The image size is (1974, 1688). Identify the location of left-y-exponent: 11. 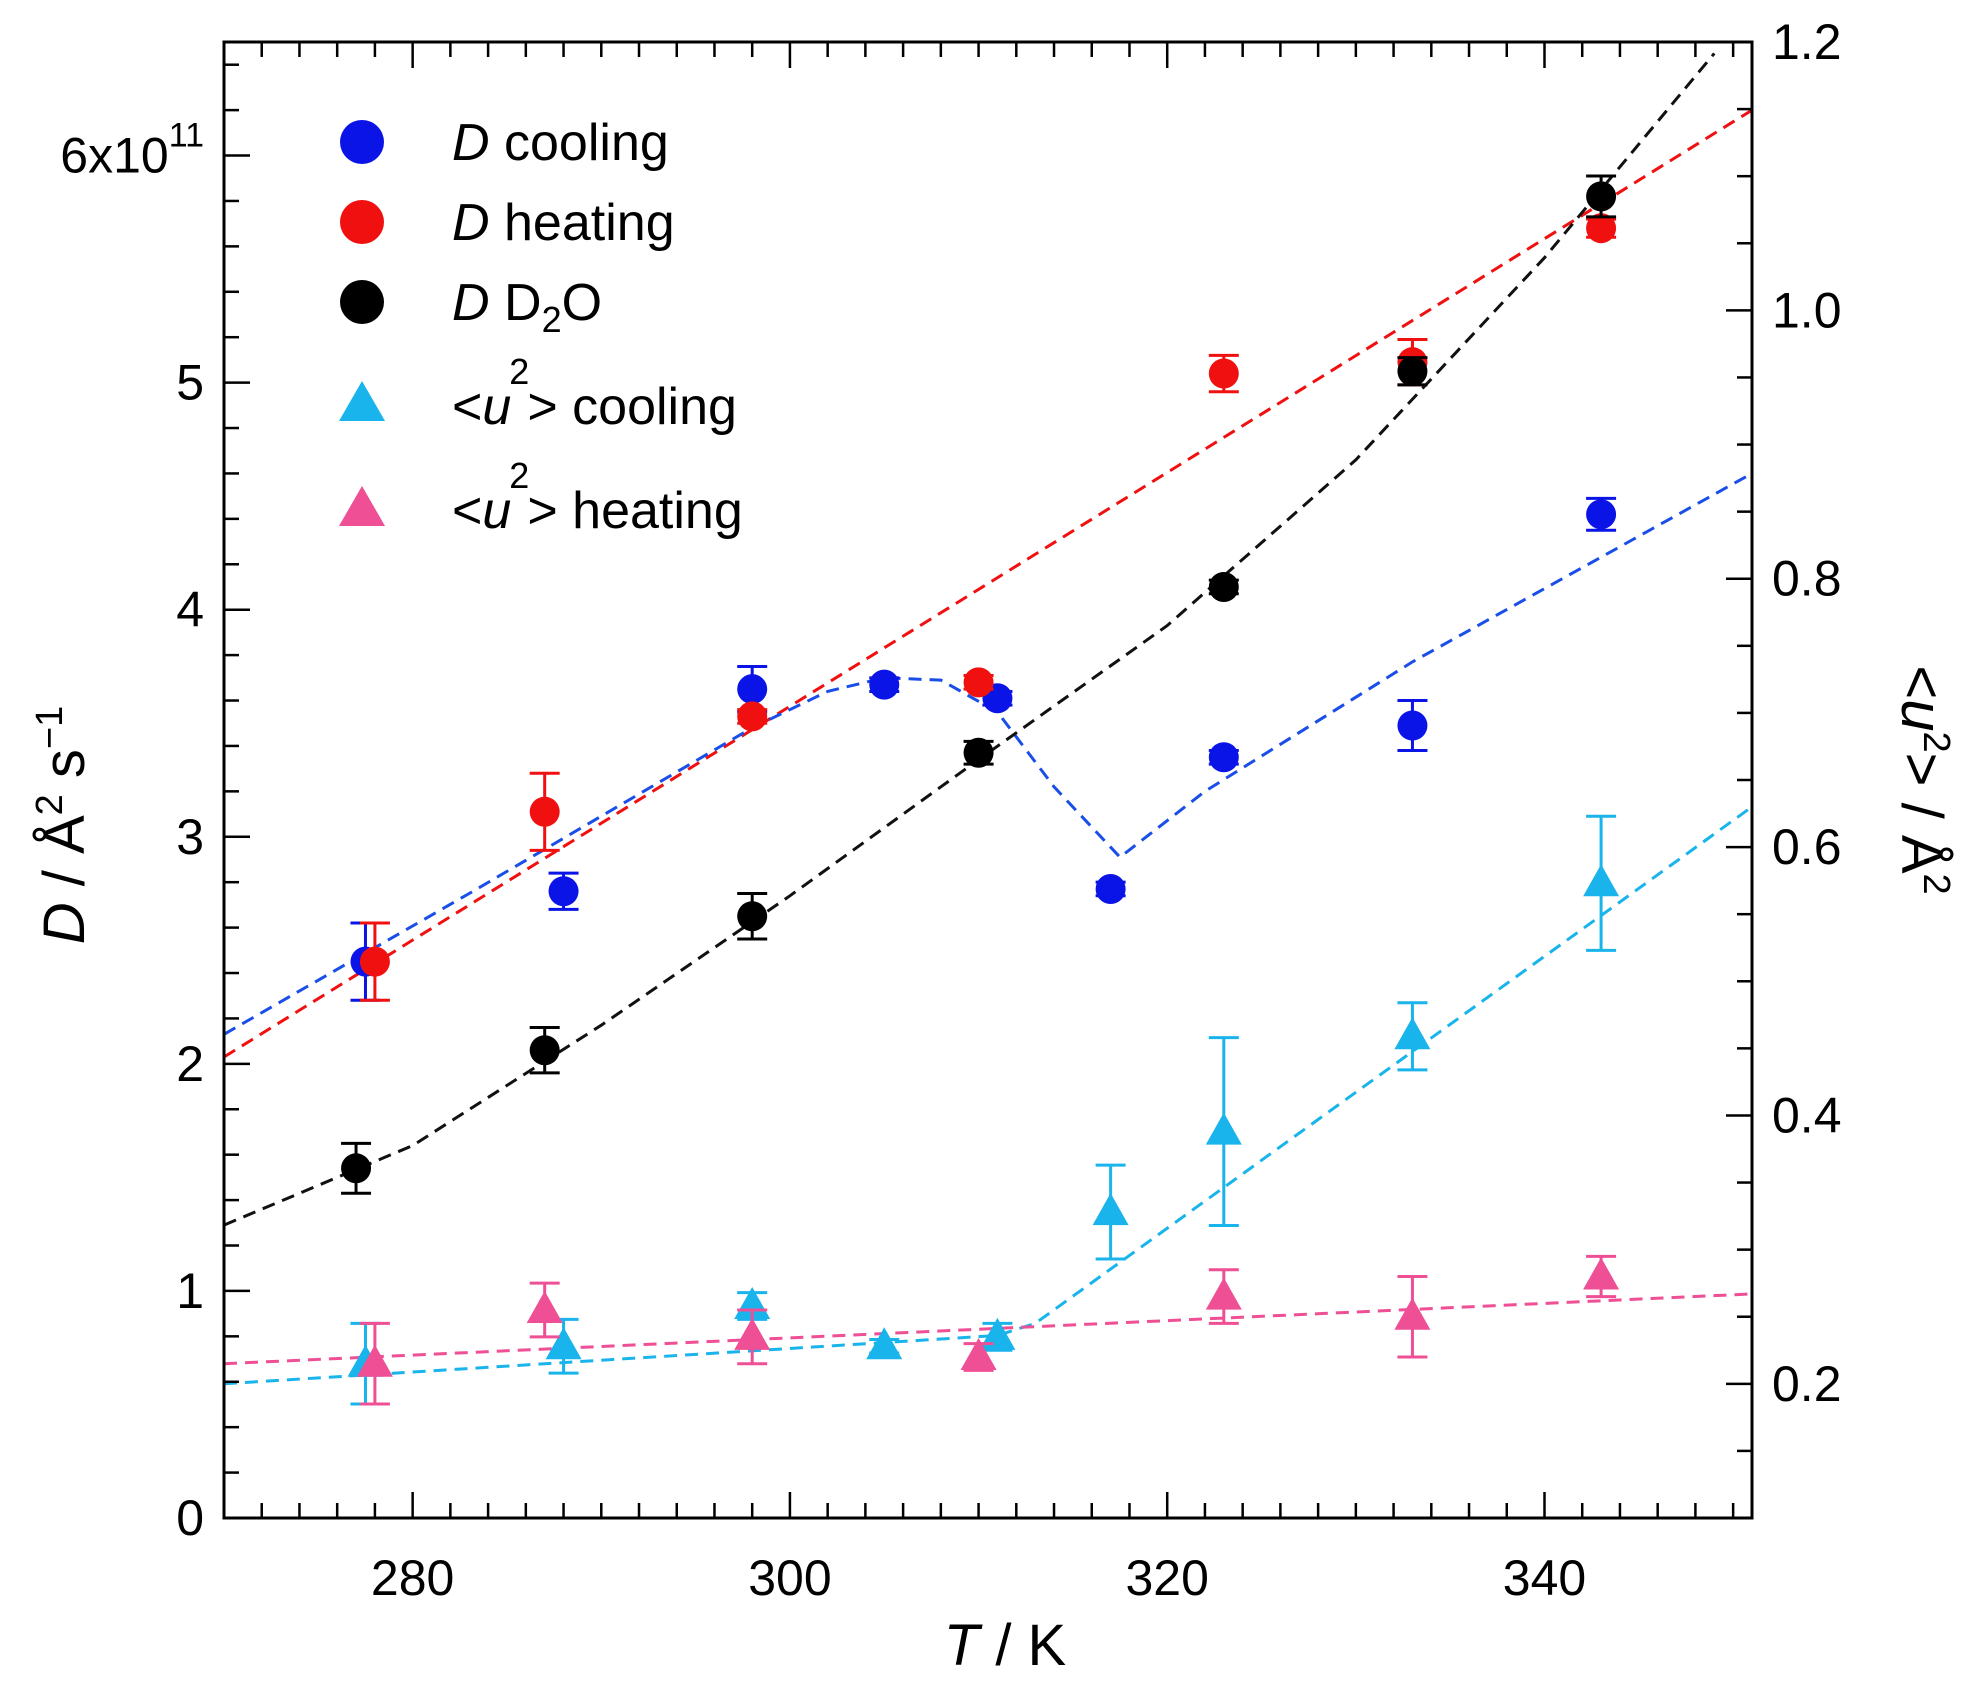
(186, 136).